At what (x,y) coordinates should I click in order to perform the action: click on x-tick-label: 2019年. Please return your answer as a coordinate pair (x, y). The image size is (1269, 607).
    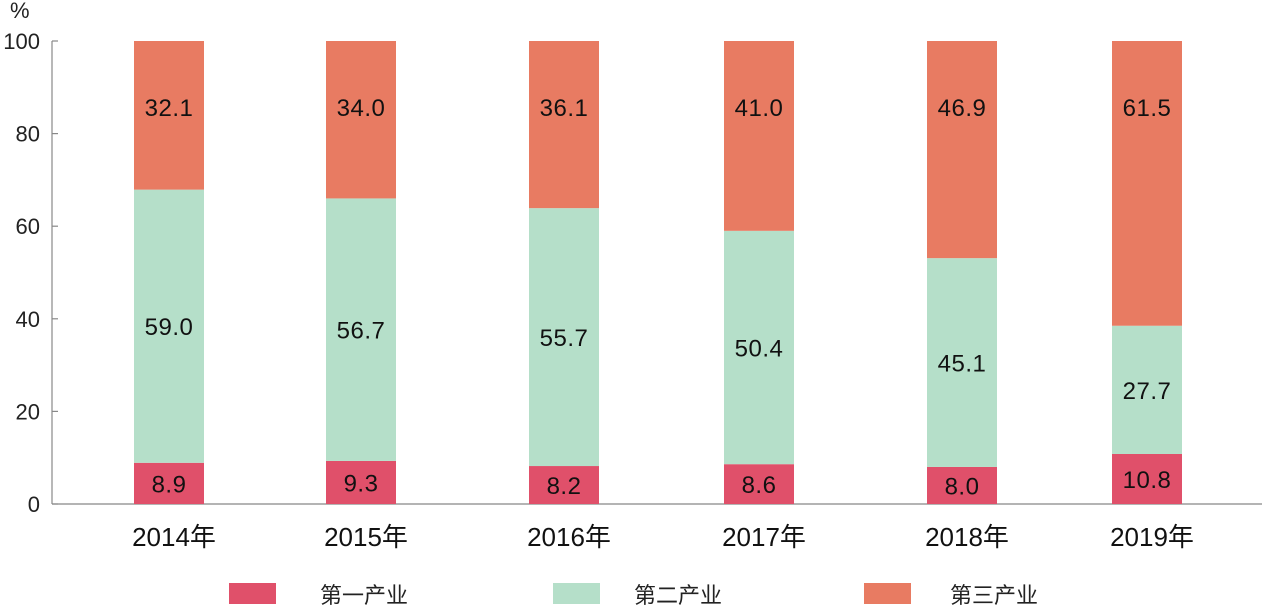
    Looking at the image, I should click on (1152, 537).